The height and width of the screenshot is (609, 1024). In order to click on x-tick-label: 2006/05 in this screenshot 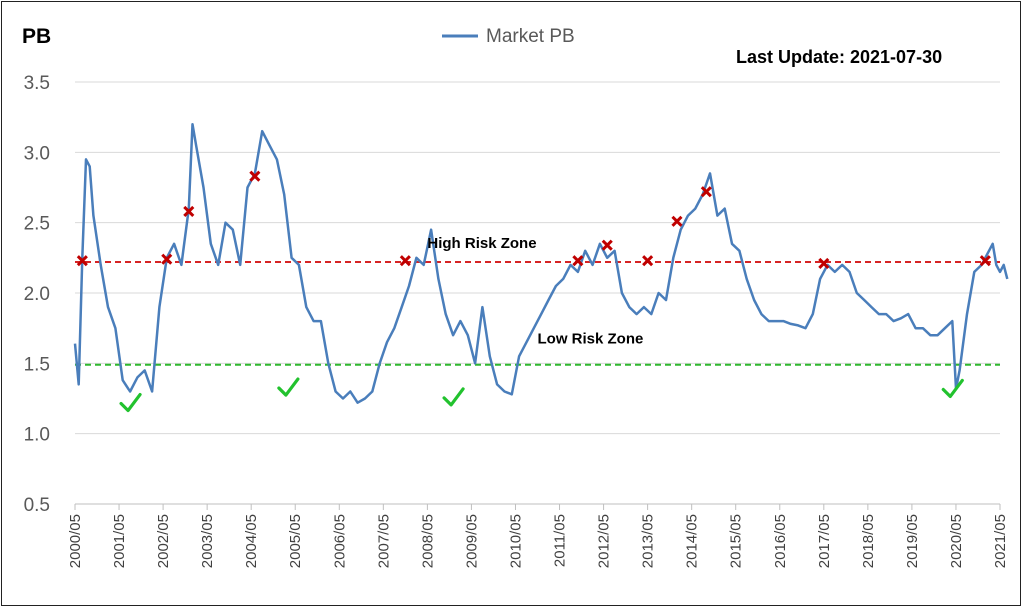, I will do `click(339, 541)`.